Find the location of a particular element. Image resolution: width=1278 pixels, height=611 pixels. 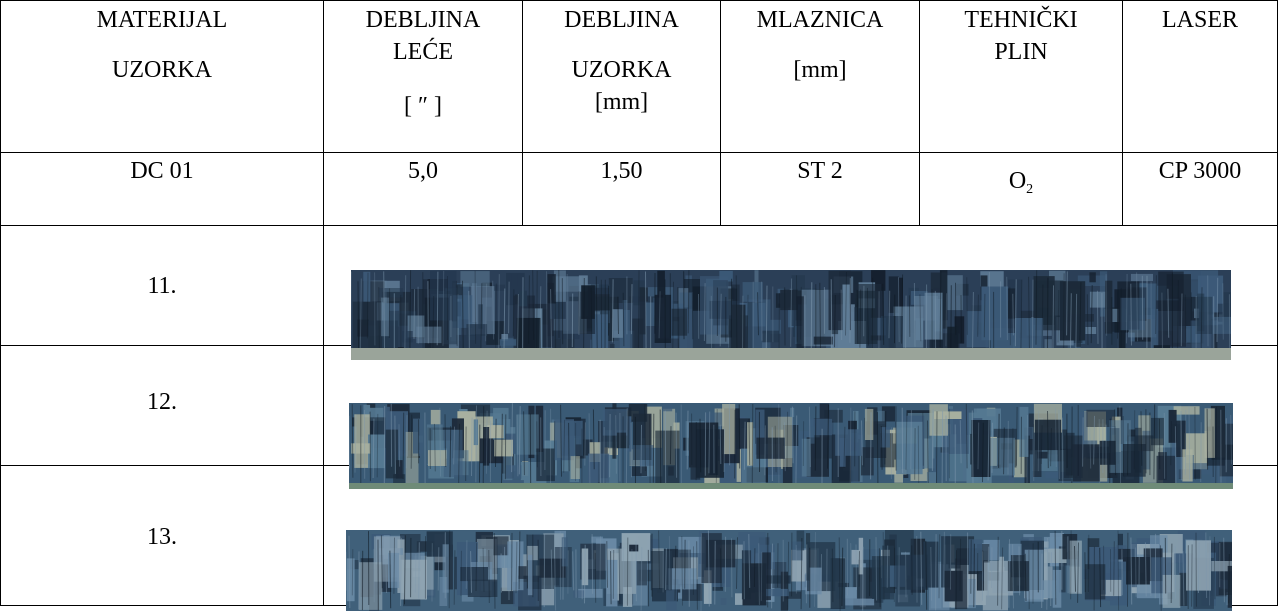

sample-label-cell: 12. is located at coordinates (162, 405).